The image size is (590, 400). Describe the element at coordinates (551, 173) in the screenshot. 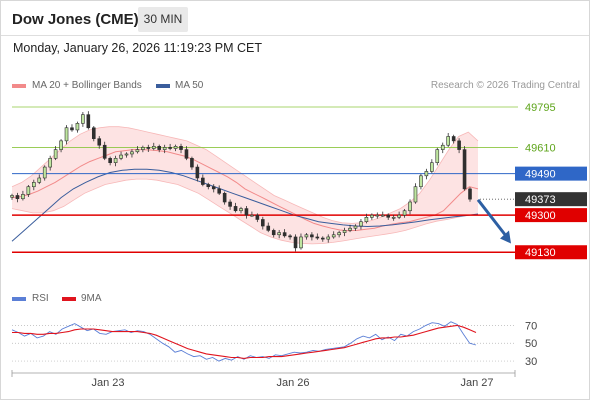

I see `pivot-label-bg` at that location.